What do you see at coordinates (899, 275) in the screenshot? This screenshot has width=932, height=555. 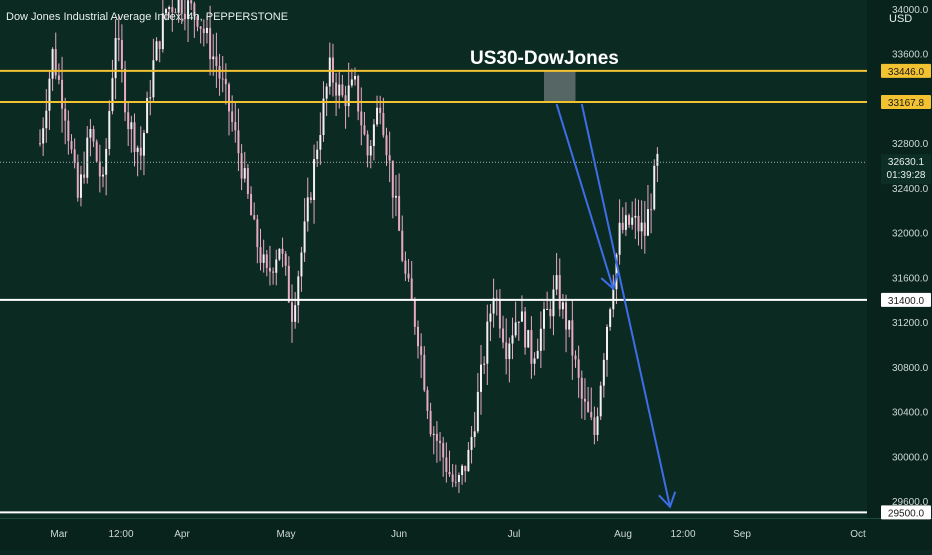 I see `price-axis` at bounding box center [899, 275].